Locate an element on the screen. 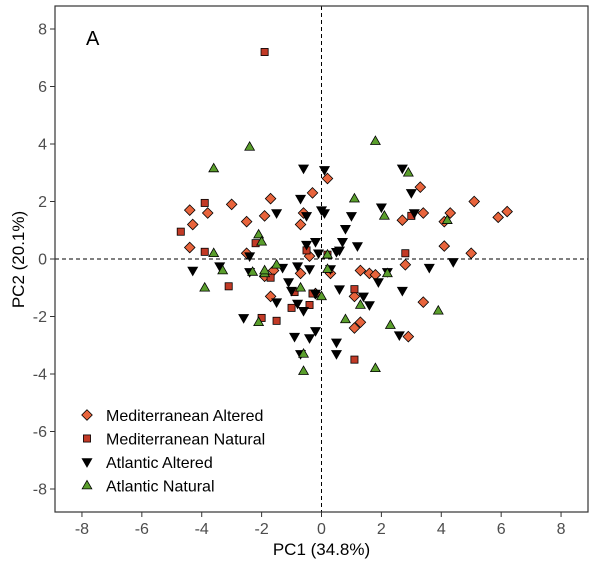 The height and width of the screenshot is (567, 598). legend-item: Mediterranean Natural is located at coordinates (174, 440).